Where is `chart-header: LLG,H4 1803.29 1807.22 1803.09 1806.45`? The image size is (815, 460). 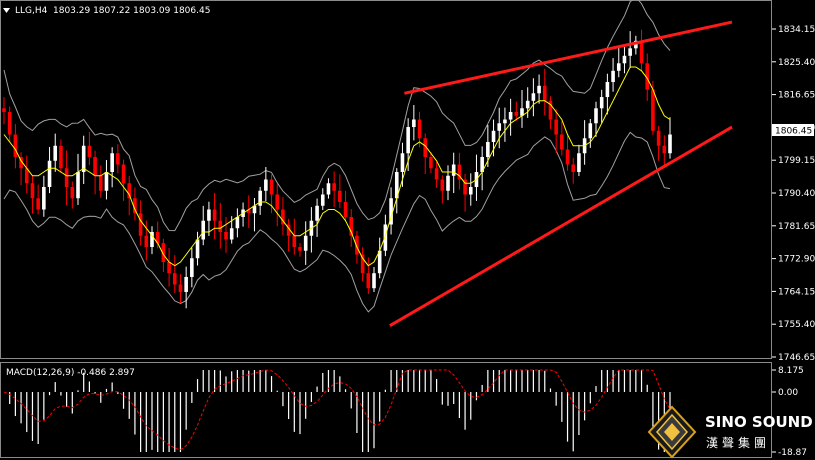
chart-header: LLG,H4 1803.29 1807.22 1803.09 1806.45 is located at coordinates (106, 11).